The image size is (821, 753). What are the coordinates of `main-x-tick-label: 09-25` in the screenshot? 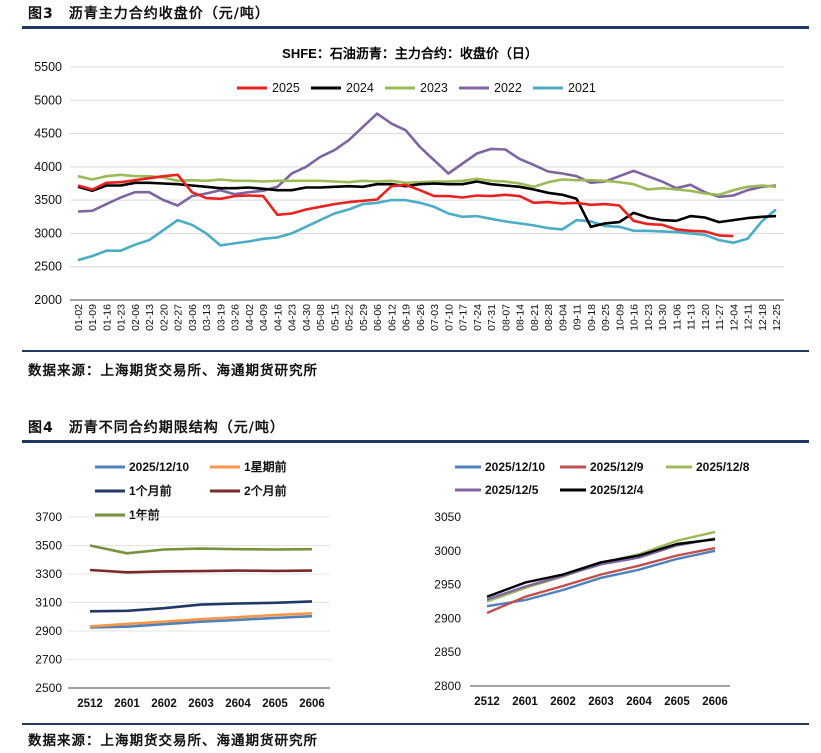 It's located at (606, 317).